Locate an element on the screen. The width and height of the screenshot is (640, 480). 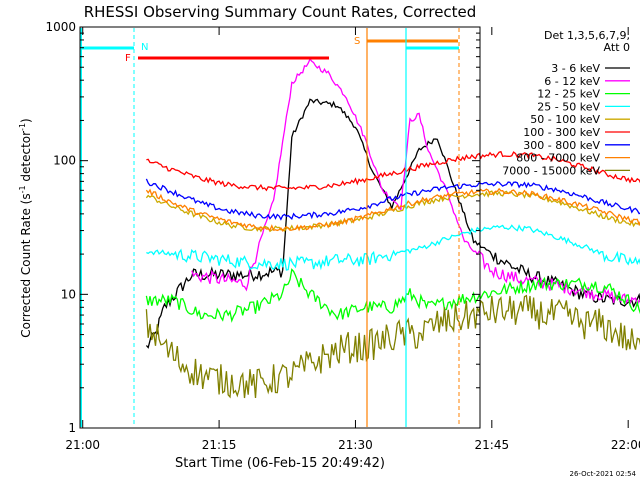
y-axis-label: Corrected Count Rate (s-1 detector-1) is located at coordinates (25, 227).